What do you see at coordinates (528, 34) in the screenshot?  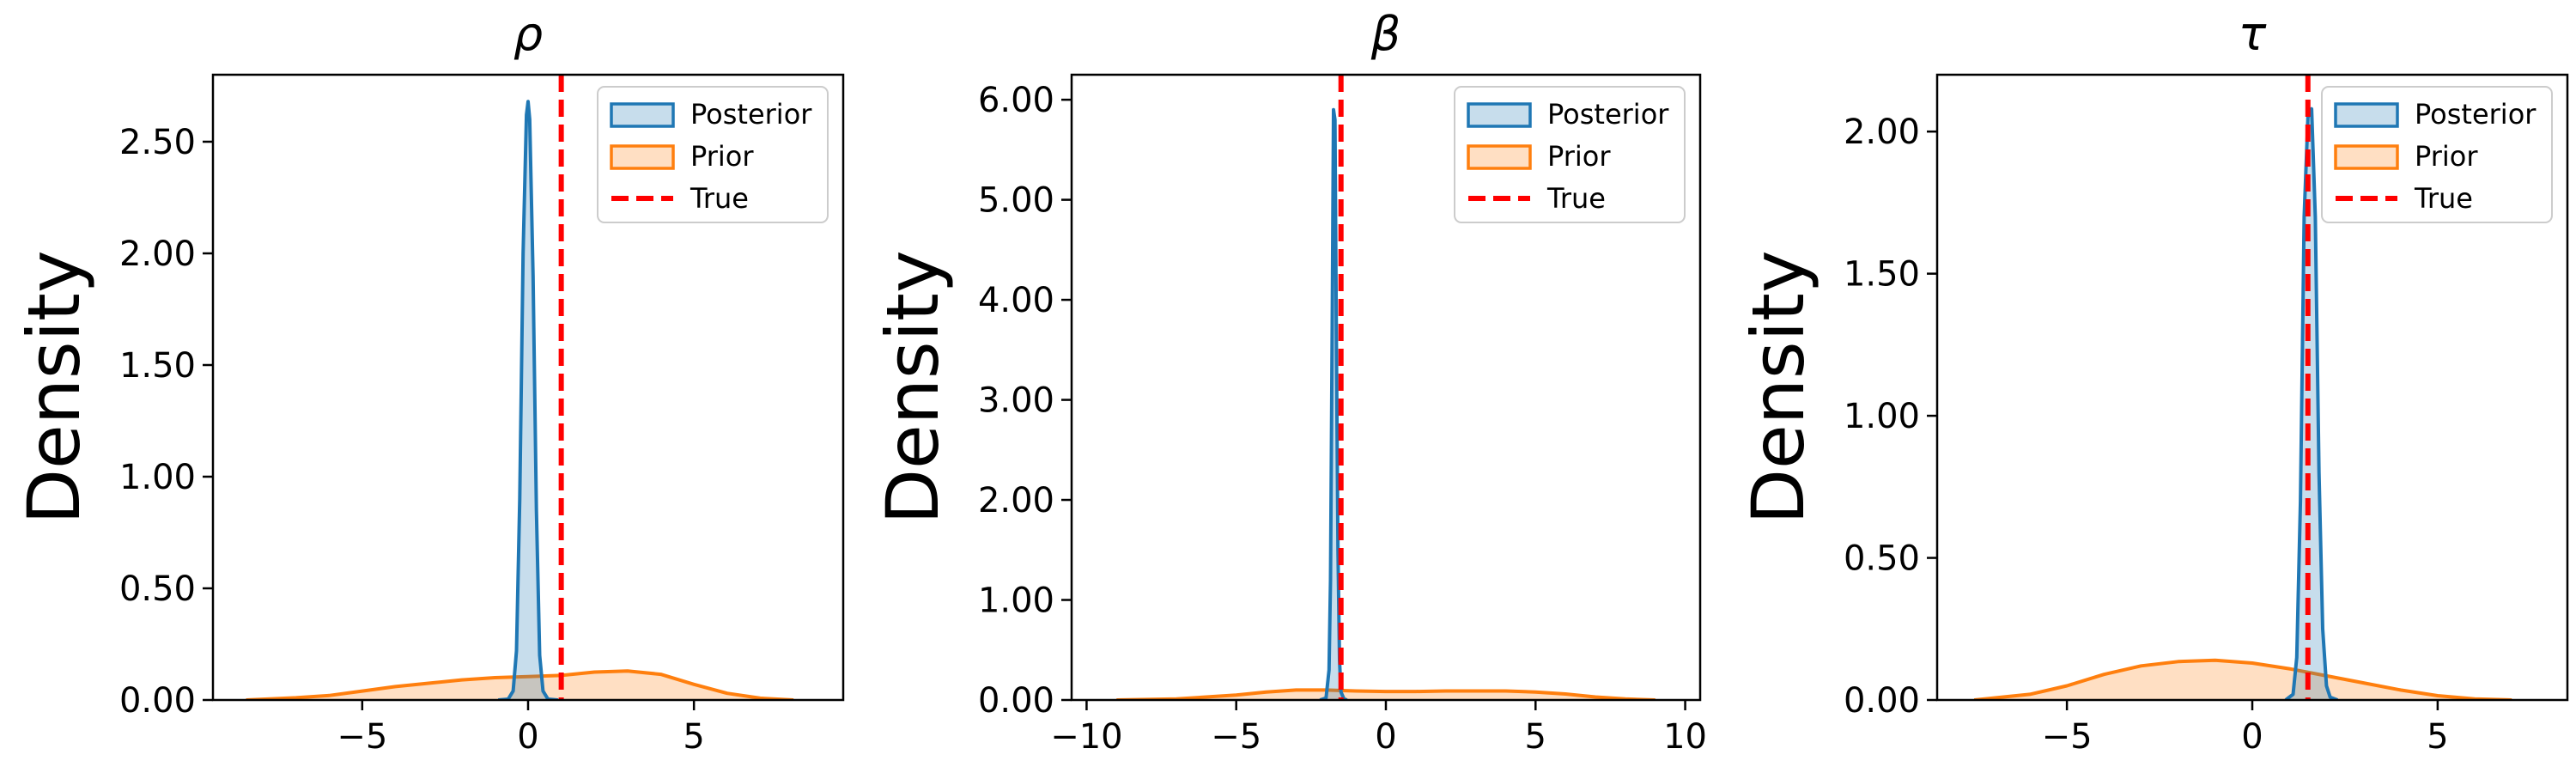 I see `chart-title: ρ` at bounding box center [528, 34].